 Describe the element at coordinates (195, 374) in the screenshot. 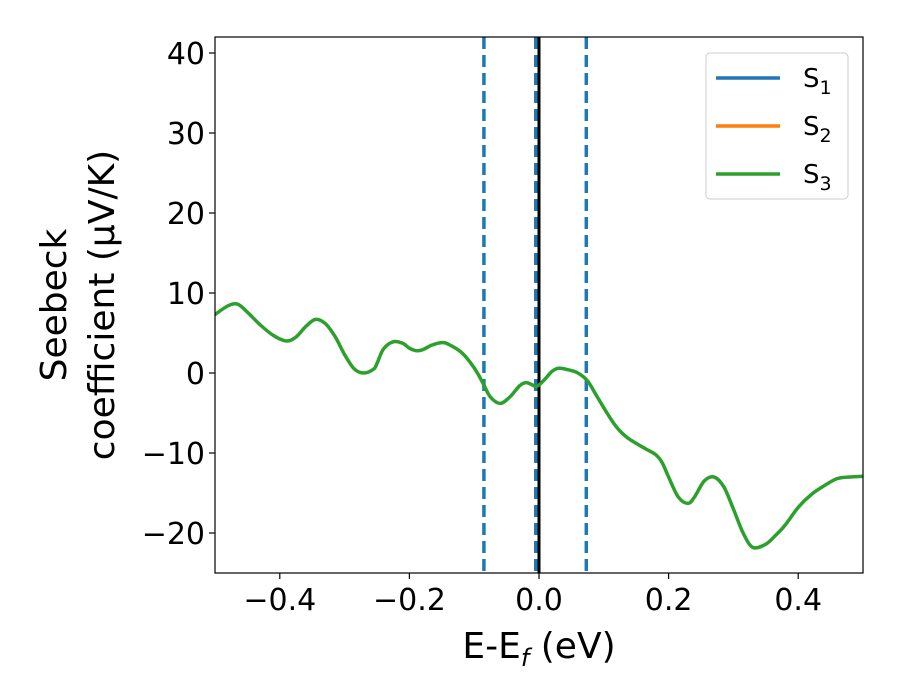

I see `y-tick-label: 0` at that location.